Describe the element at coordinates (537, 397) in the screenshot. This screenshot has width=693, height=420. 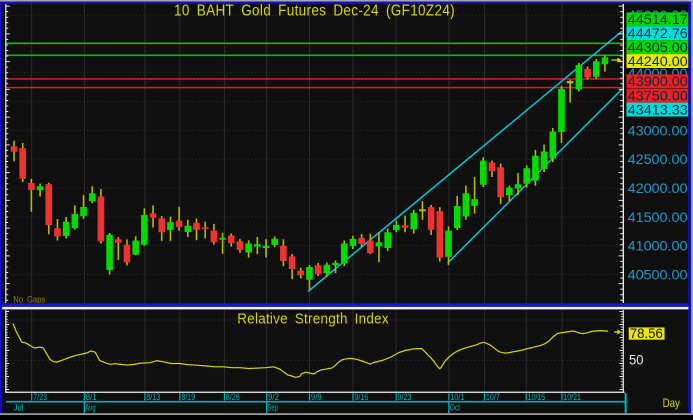
I see `svg-text: 10/15` at that location.